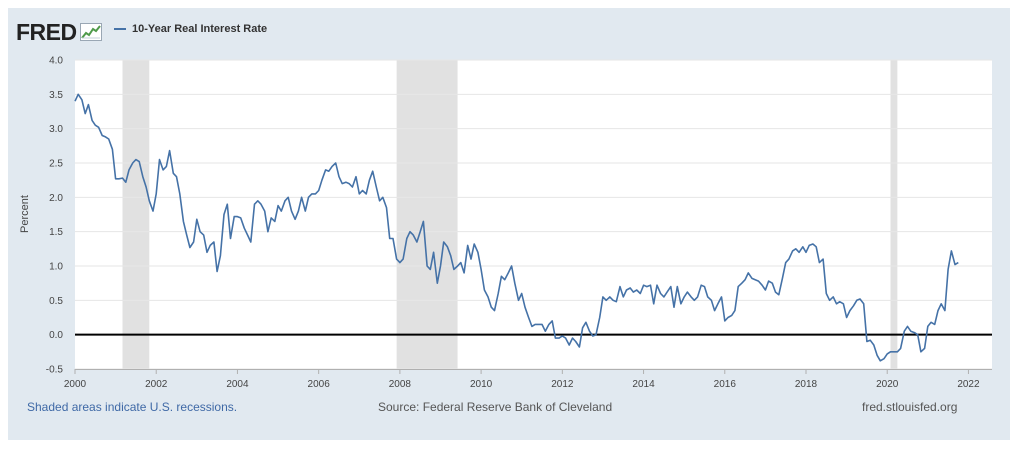  What do you see at coordinates (56, 301) in the screenshot?
I see `y-tick-label: 0.5` at bounding box center [56, 301].